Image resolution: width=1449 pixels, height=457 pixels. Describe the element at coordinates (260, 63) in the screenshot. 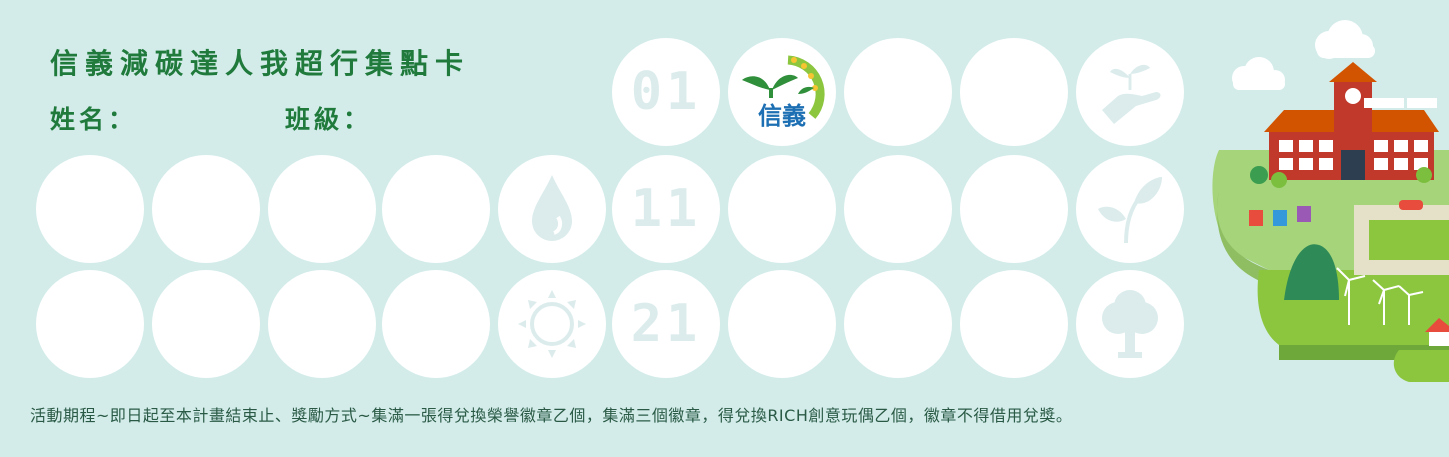

I see `page-title: 信義減碳達人我超行集點卡` at that location.